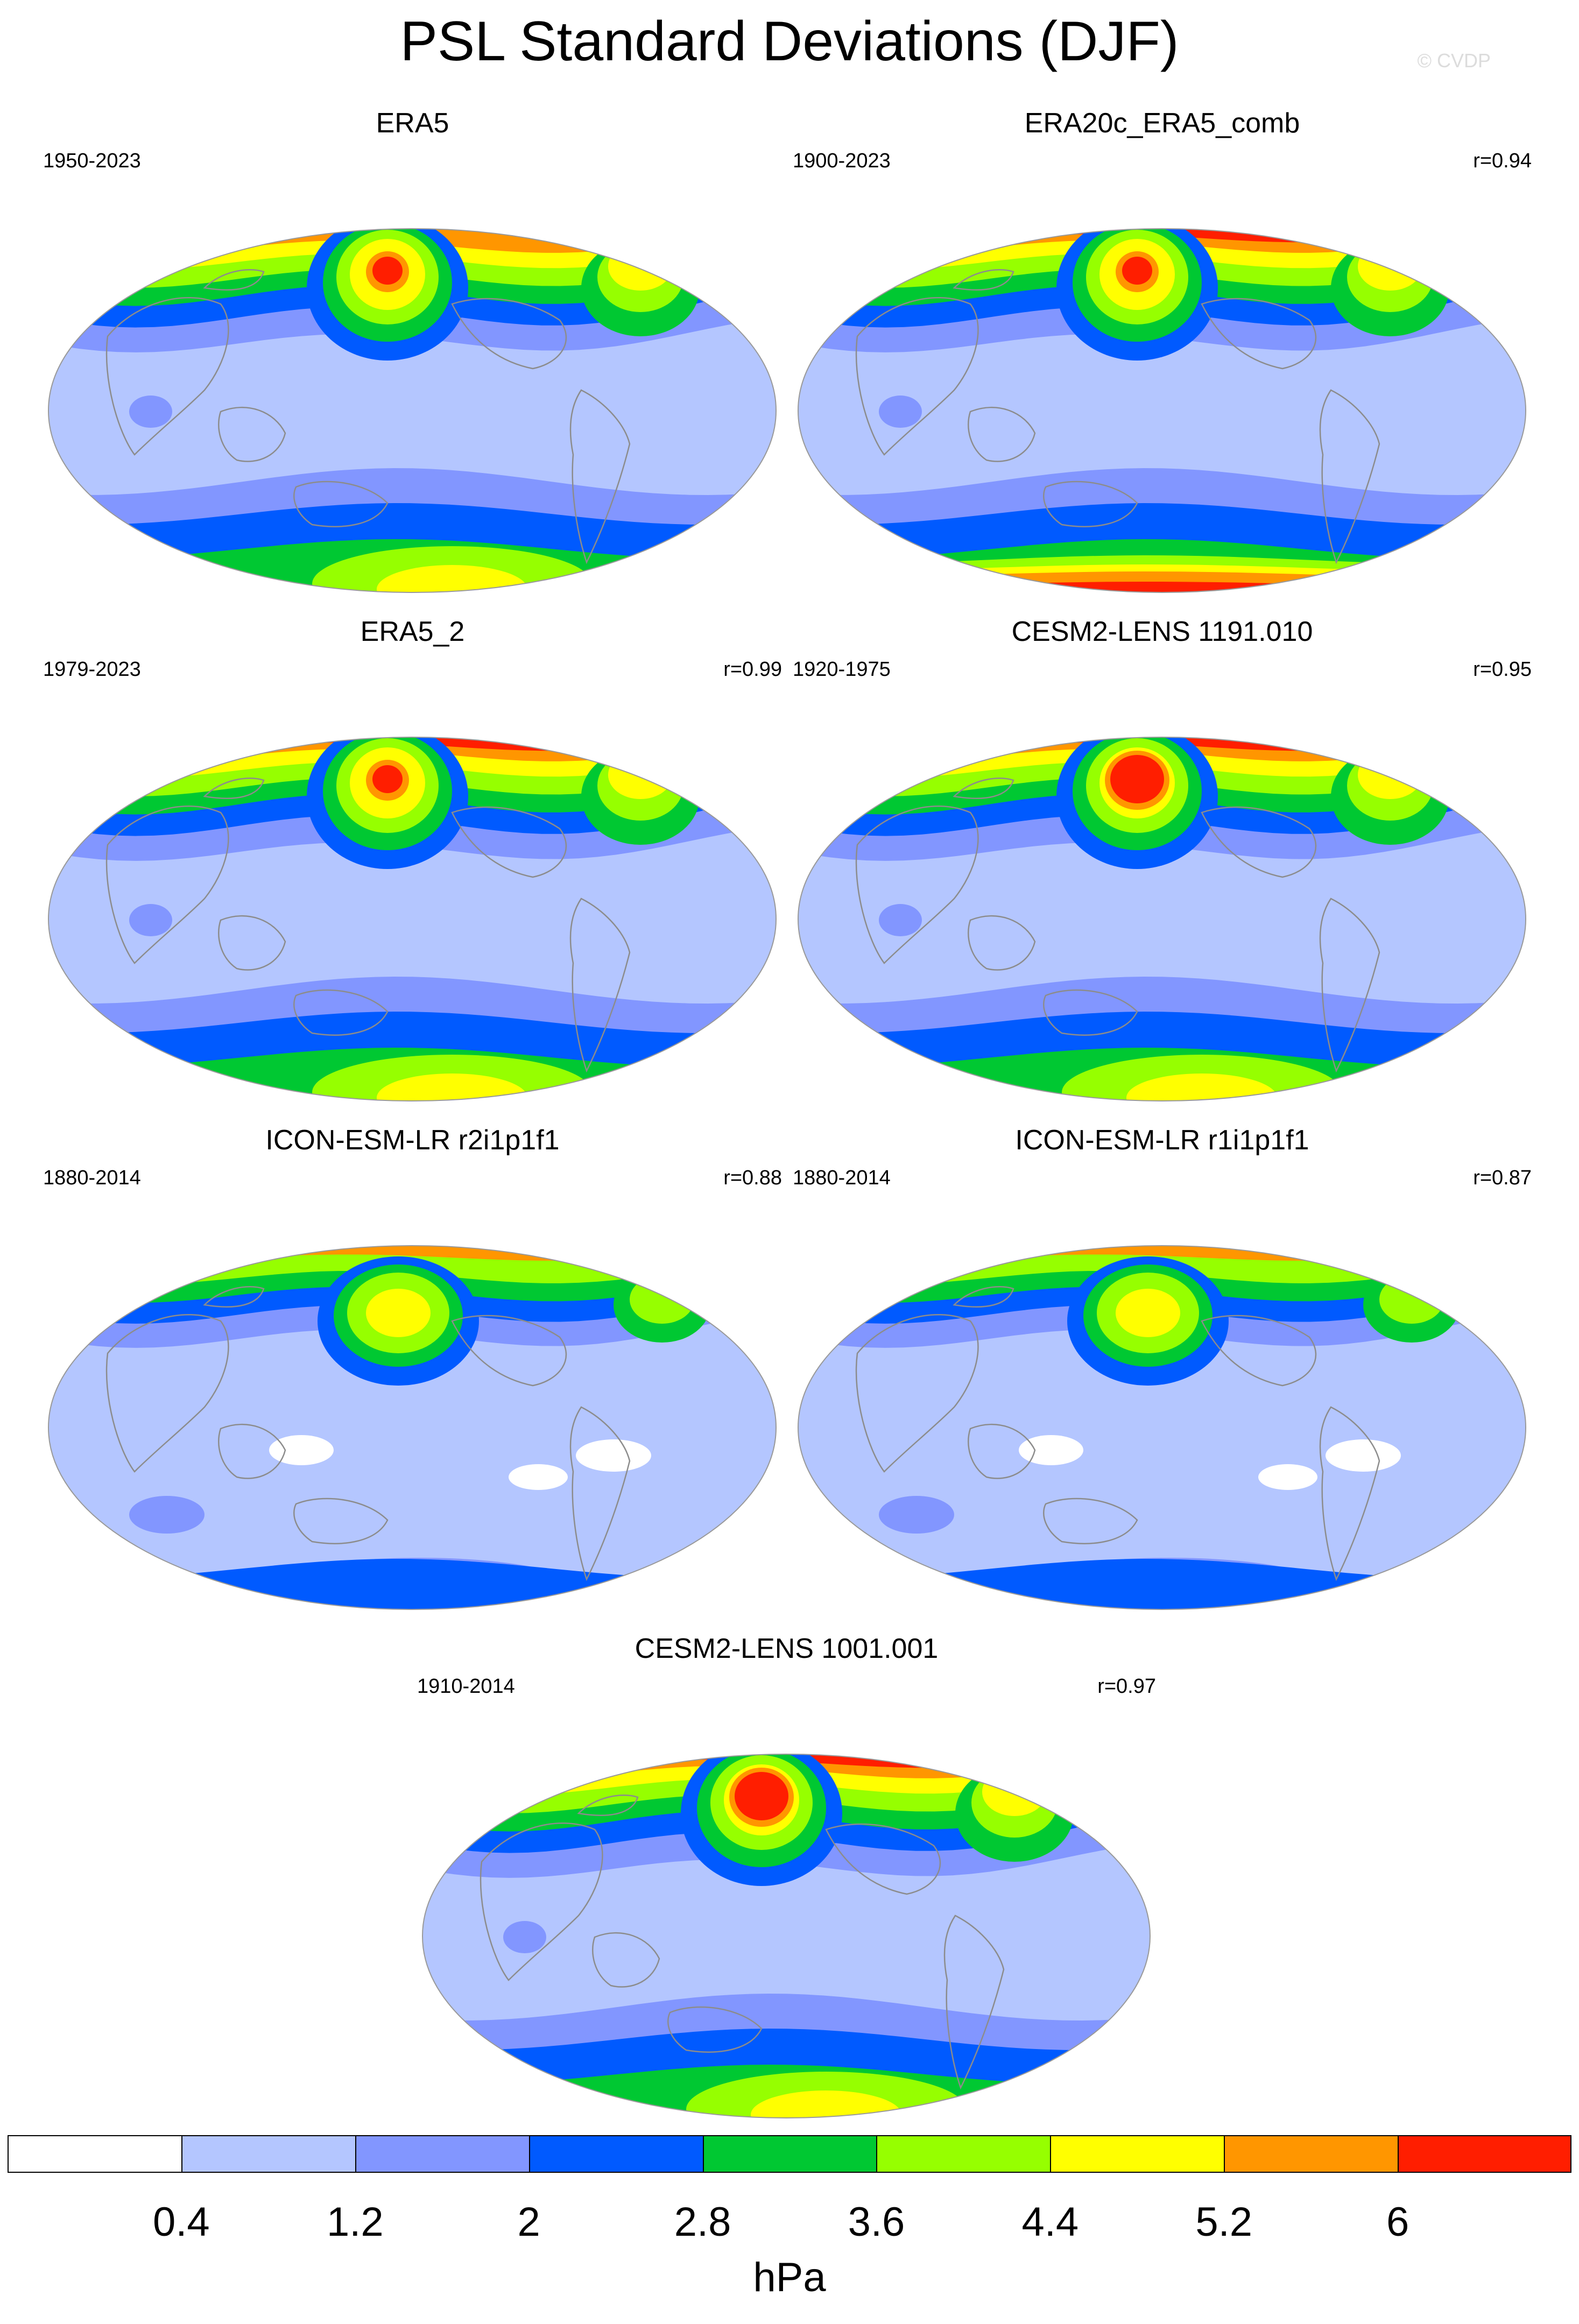 The image size is (1579, 2324). I want to click on page-title: PSL Standard Deviations (DJF), so click(790, 41).